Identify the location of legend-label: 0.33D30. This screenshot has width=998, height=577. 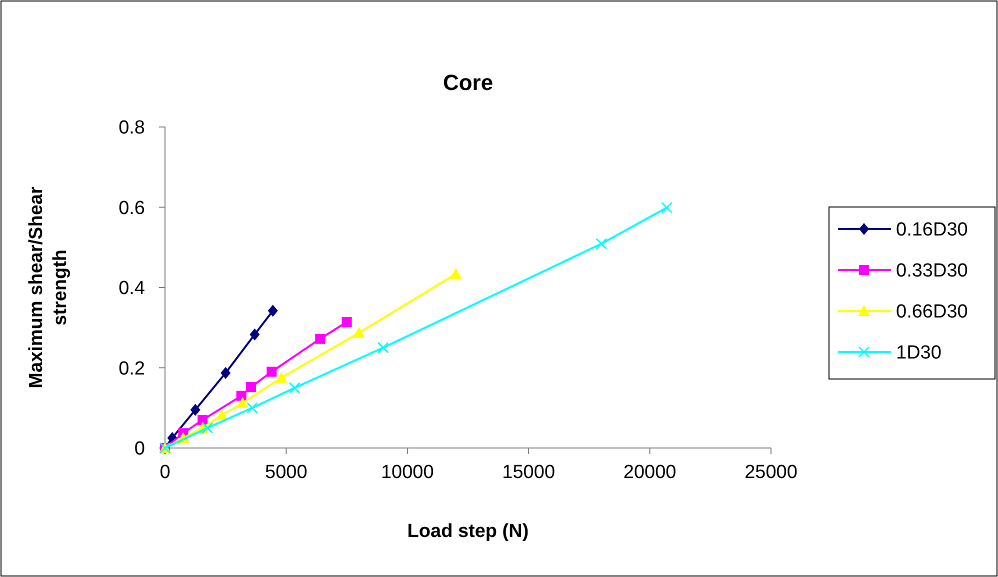
(932, 271).